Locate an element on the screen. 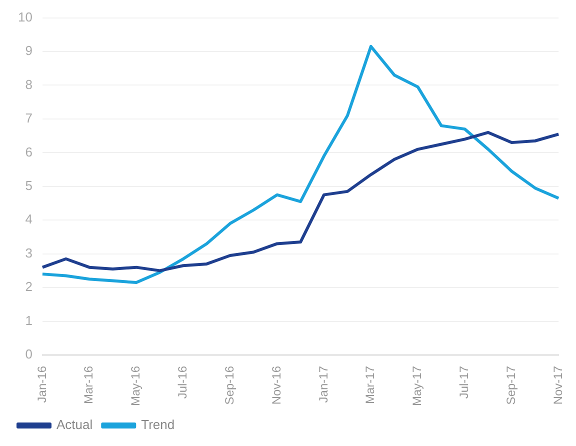 Image resolution: width=576 pixels, height=446 pixels. x-tick-label: Mar-16 is located at coordinates (89, 385).